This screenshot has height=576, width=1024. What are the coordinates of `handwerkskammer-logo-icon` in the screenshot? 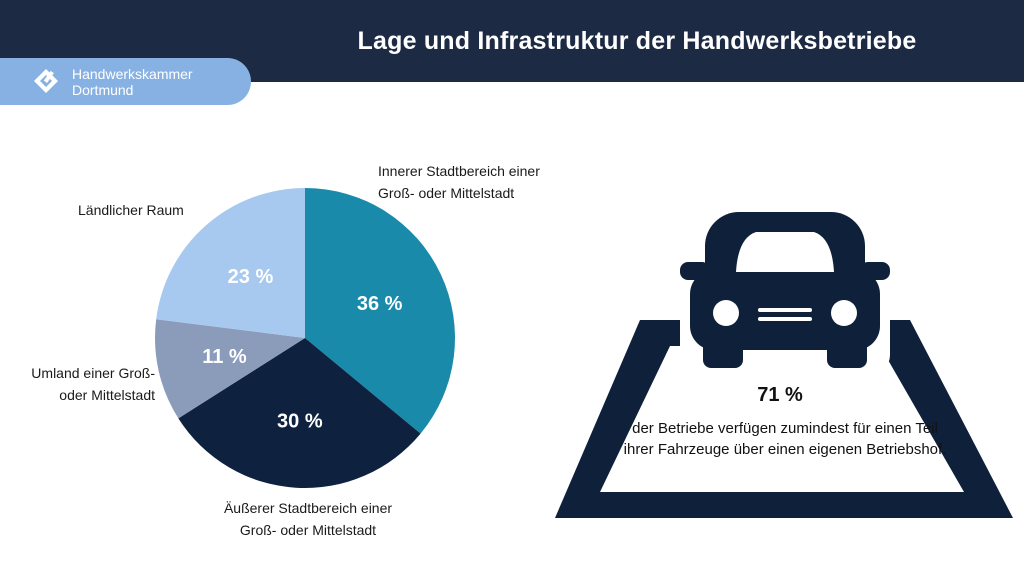 It's located at (46, 81).